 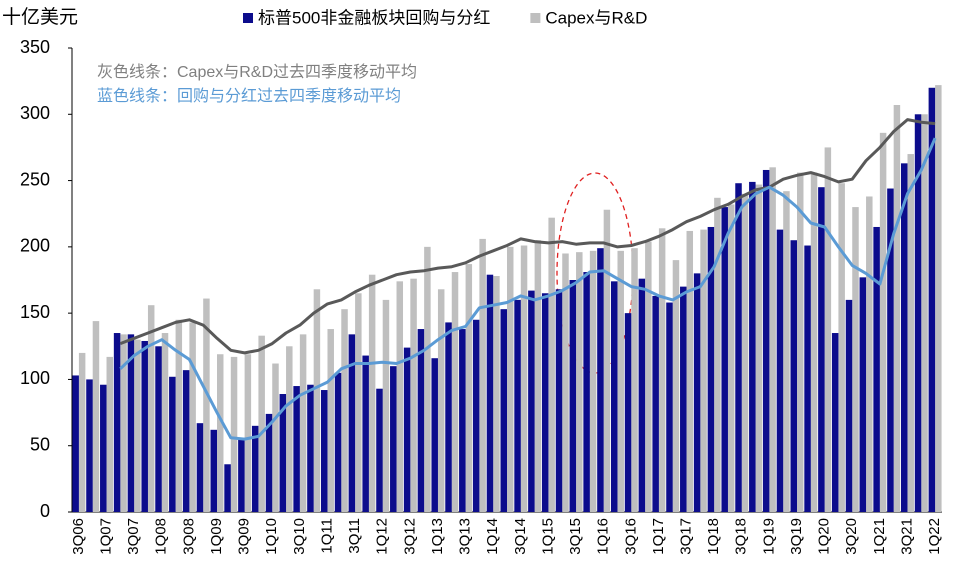 What do you see at coordinates (354, 536) in the screenshot?
I see `x-tick-label: 3Q11` at bounding box center [354, 536].